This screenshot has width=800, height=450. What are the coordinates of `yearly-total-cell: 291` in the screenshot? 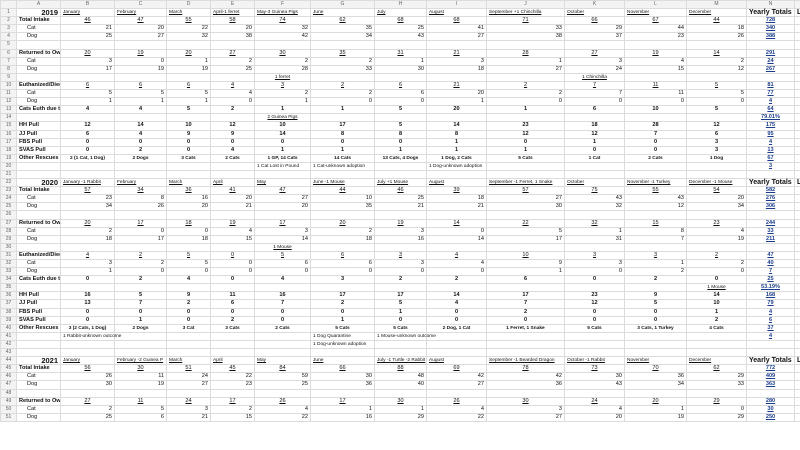 It's located at (770, 53).